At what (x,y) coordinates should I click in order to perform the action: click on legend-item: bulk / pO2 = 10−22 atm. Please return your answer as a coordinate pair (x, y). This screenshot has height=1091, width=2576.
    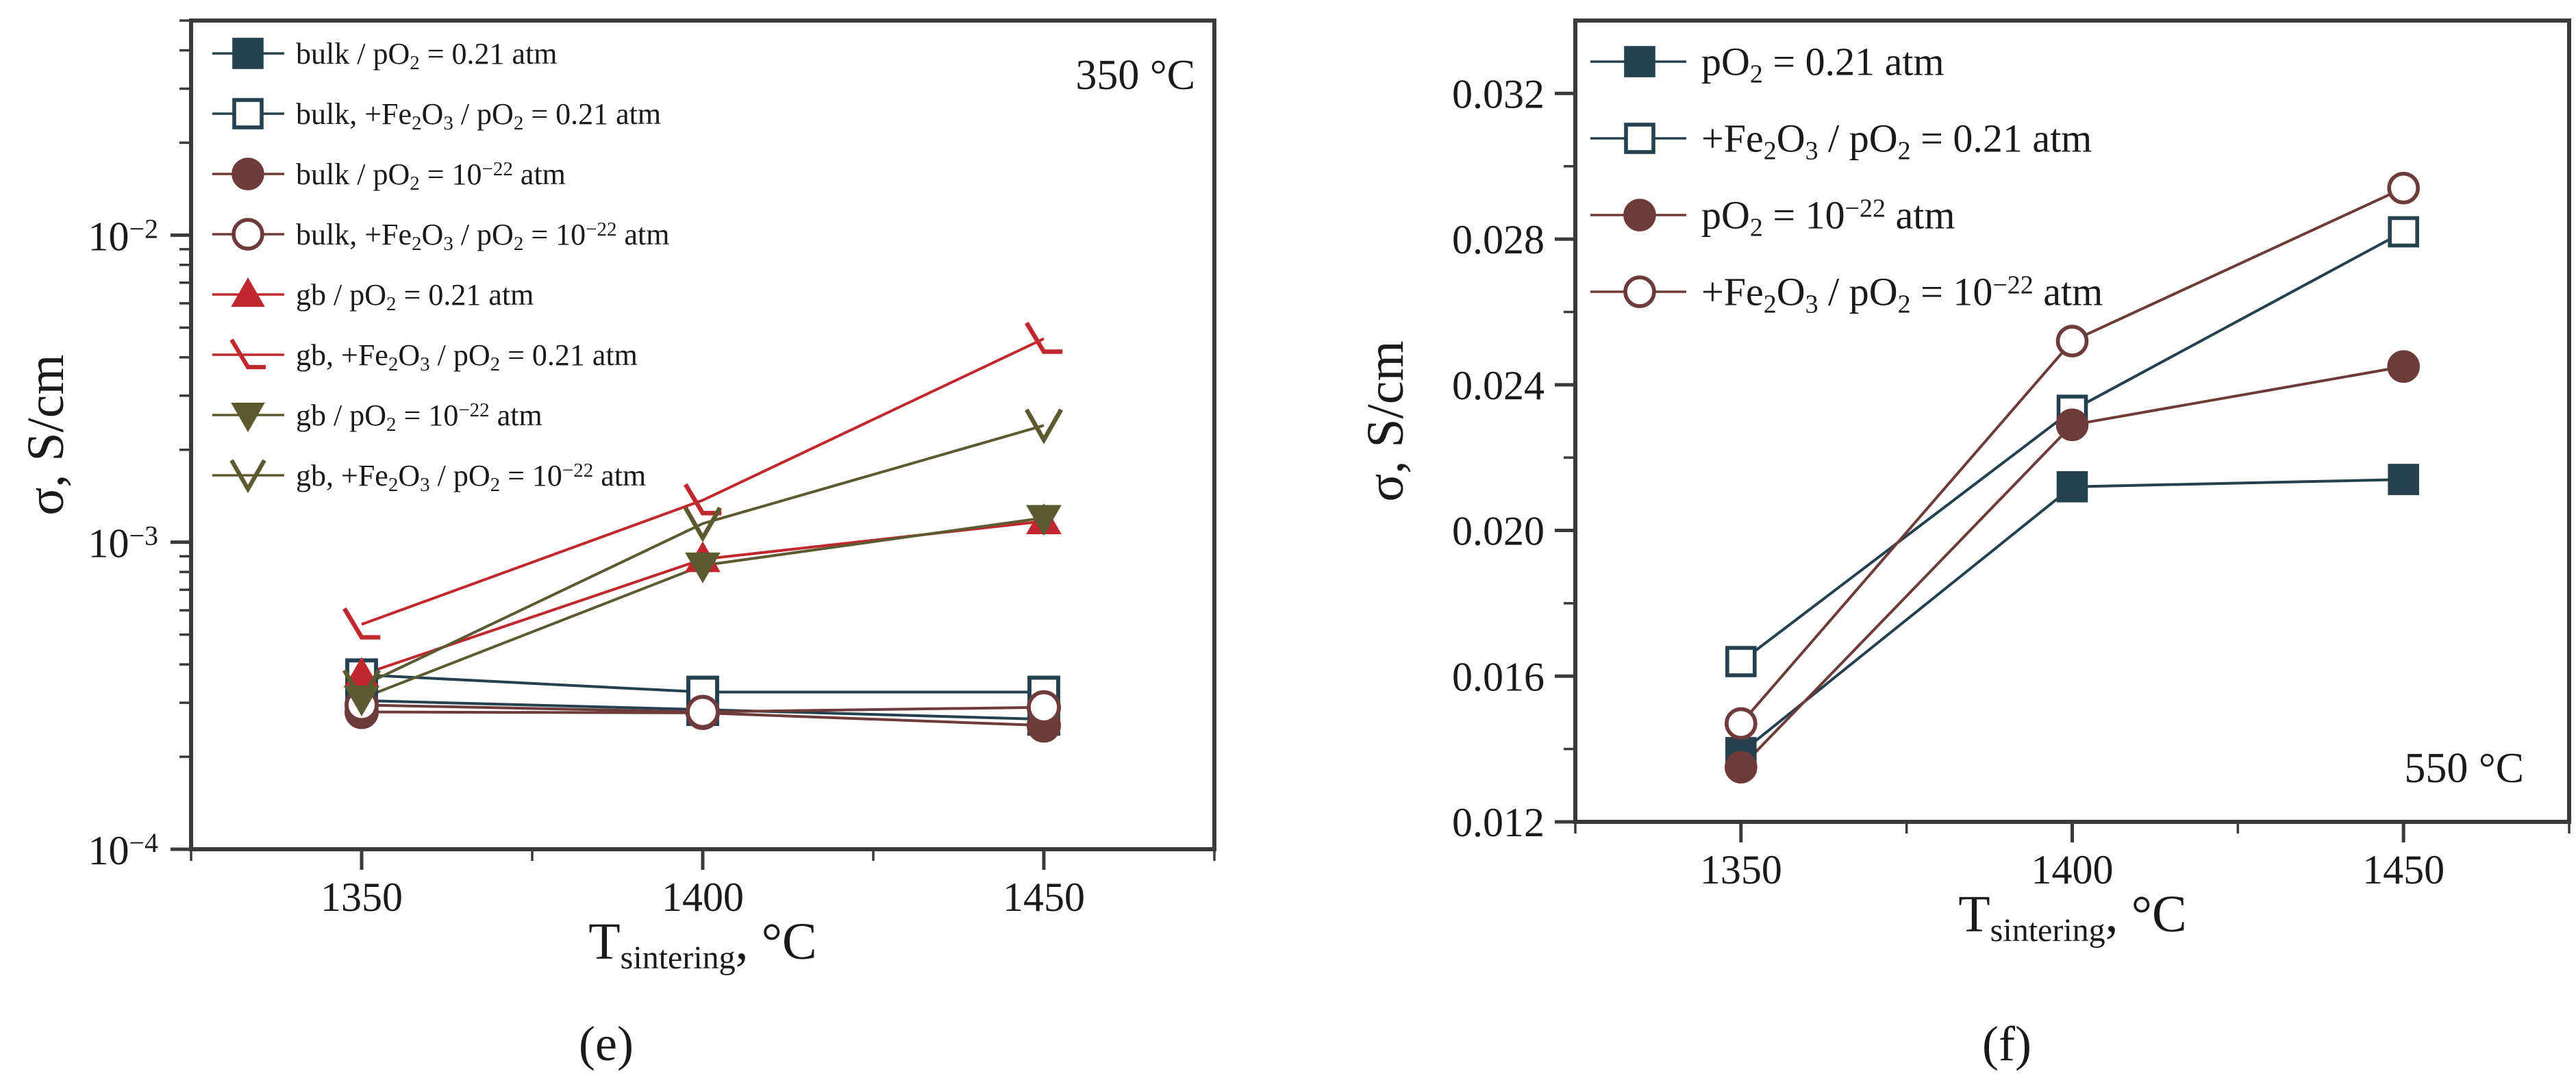
    Looking at the image, I should click on (389, 176).